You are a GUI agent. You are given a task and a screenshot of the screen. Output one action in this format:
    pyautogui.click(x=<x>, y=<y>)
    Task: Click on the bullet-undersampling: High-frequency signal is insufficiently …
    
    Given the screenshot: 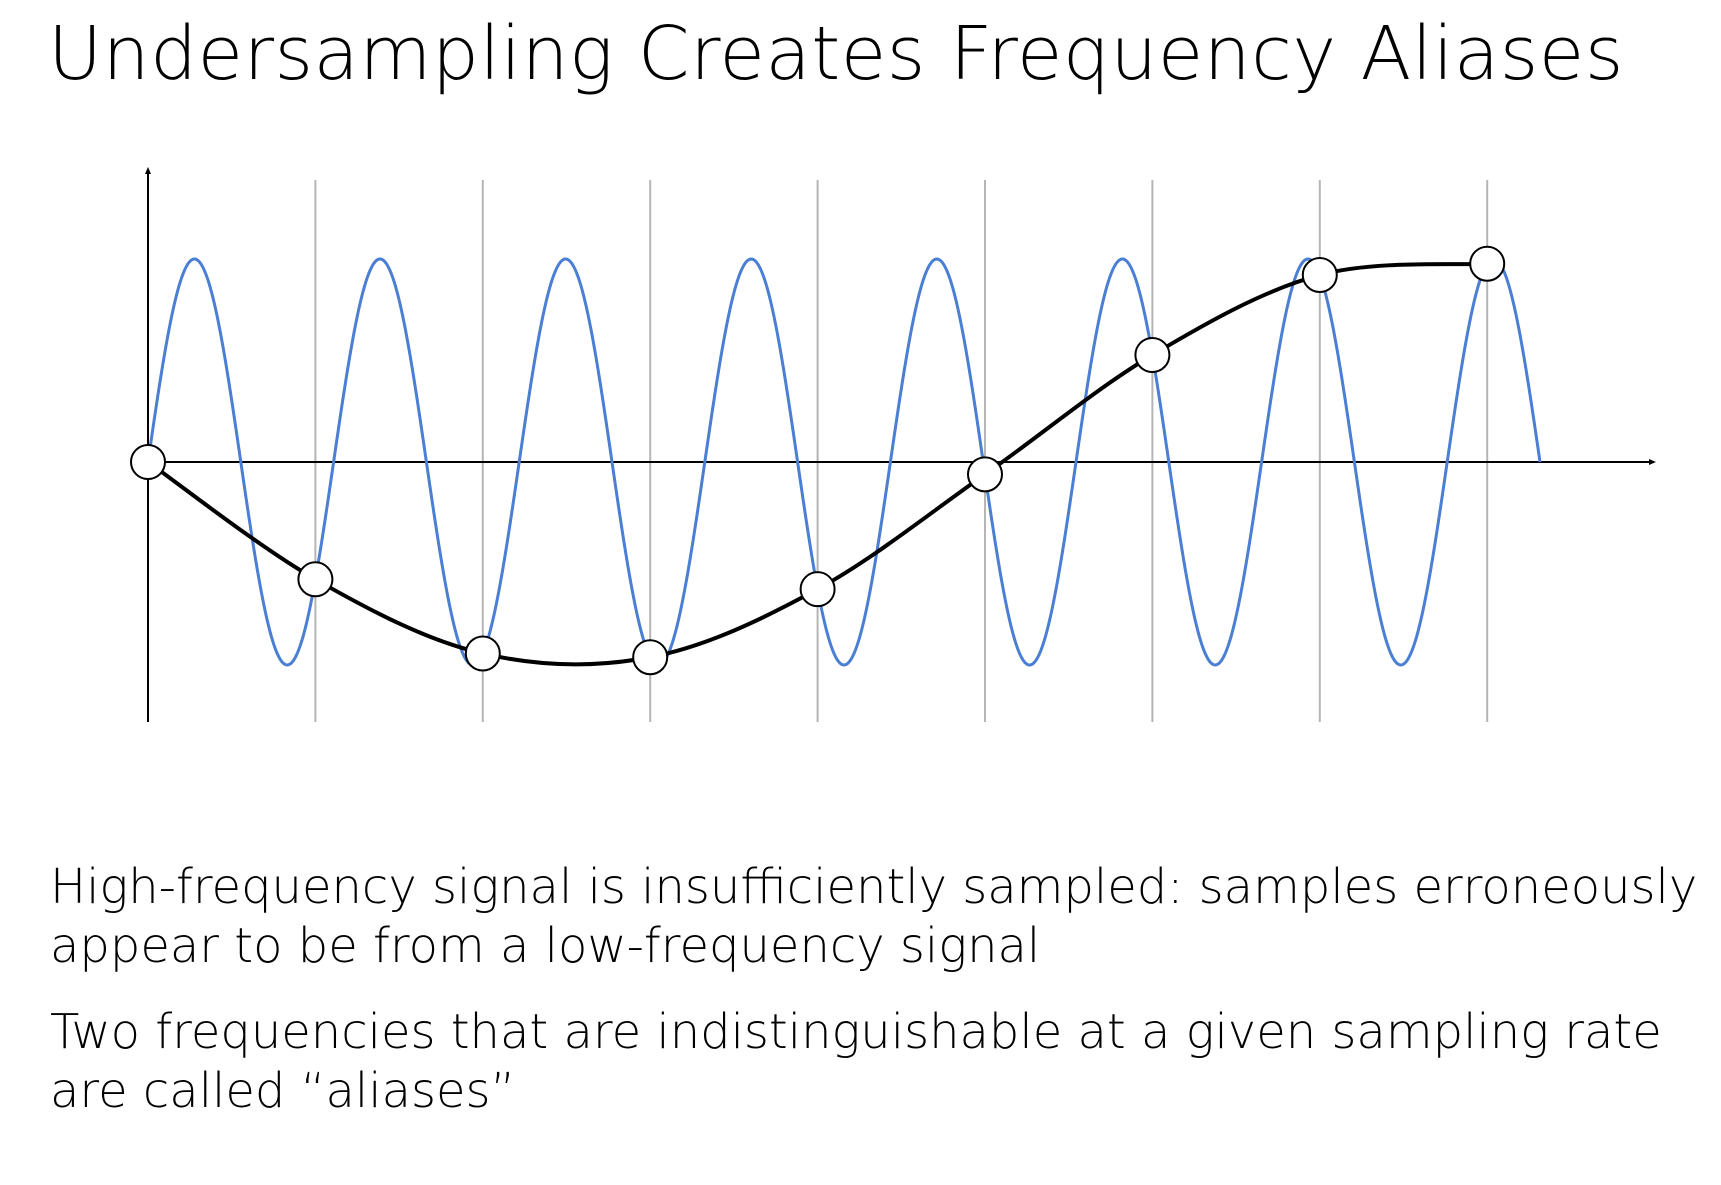 What is the action you would take?
    pyautogui.click(x=874, y=916)
    